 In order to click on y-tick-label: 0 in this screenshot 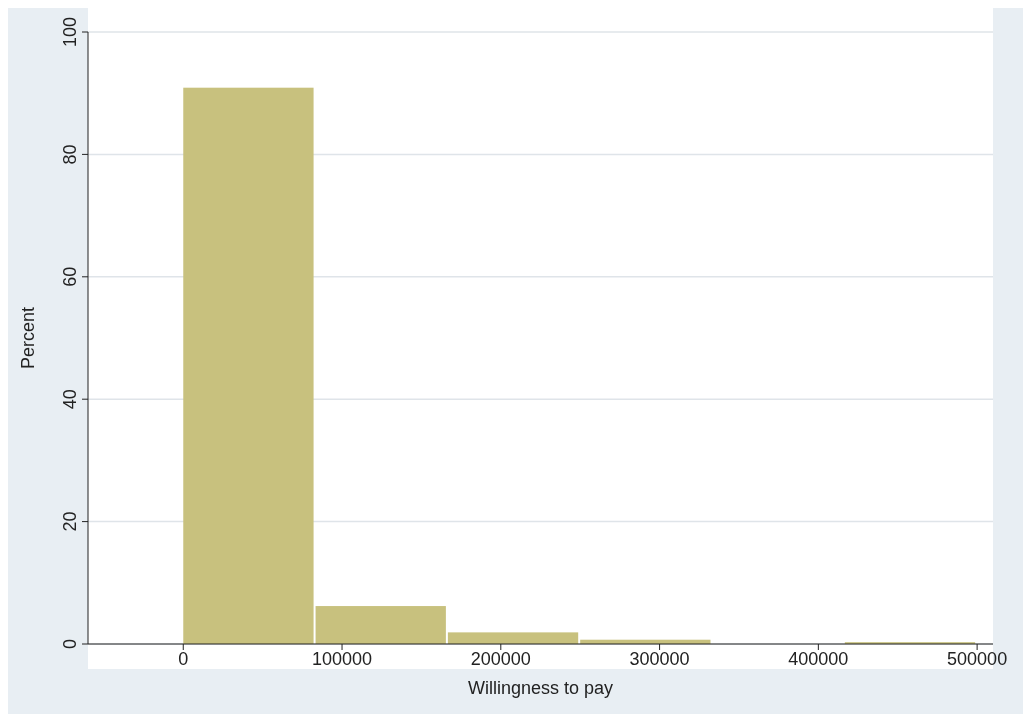, I will do `click(70, 644)`.